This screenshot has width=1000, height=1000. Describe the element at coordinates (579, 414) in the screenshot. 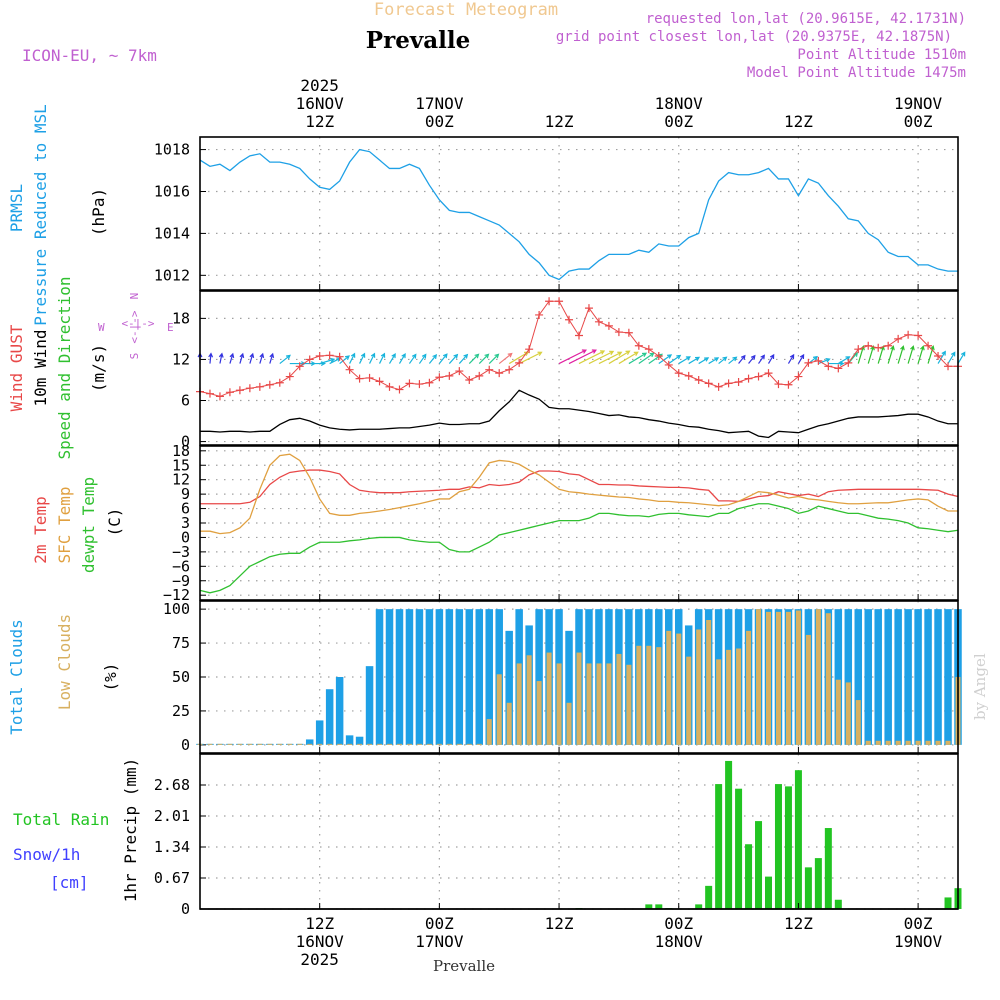

I see `wind-speed-line` at that location.